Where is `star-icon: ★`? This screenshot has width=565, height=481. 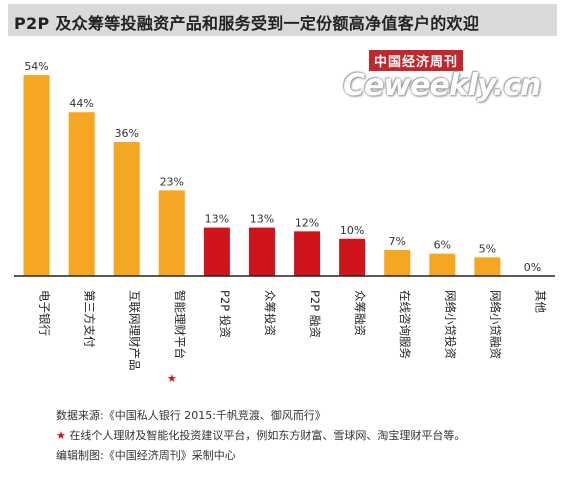
star-icon: ★ is located at coordinates (61, 435).